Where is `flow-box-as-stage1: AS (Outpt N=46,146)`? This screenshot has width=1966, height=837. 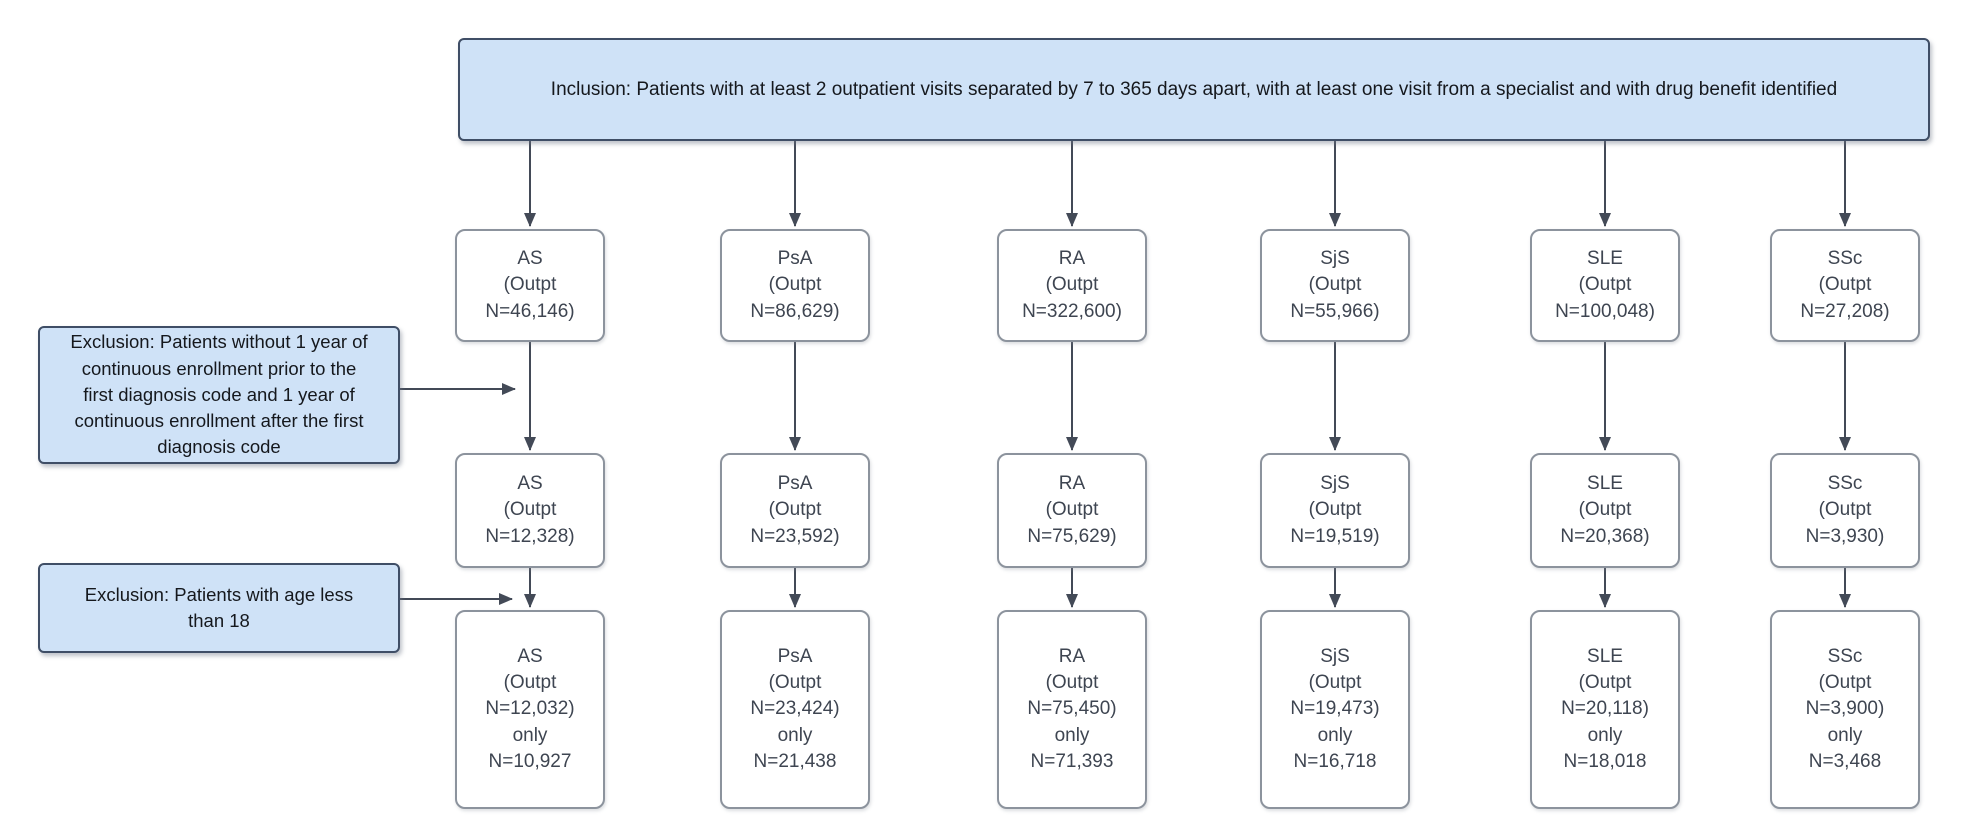 flow-box-as-stage1: AS (Outpt N=46,146) is located at coordinates (530, 285).